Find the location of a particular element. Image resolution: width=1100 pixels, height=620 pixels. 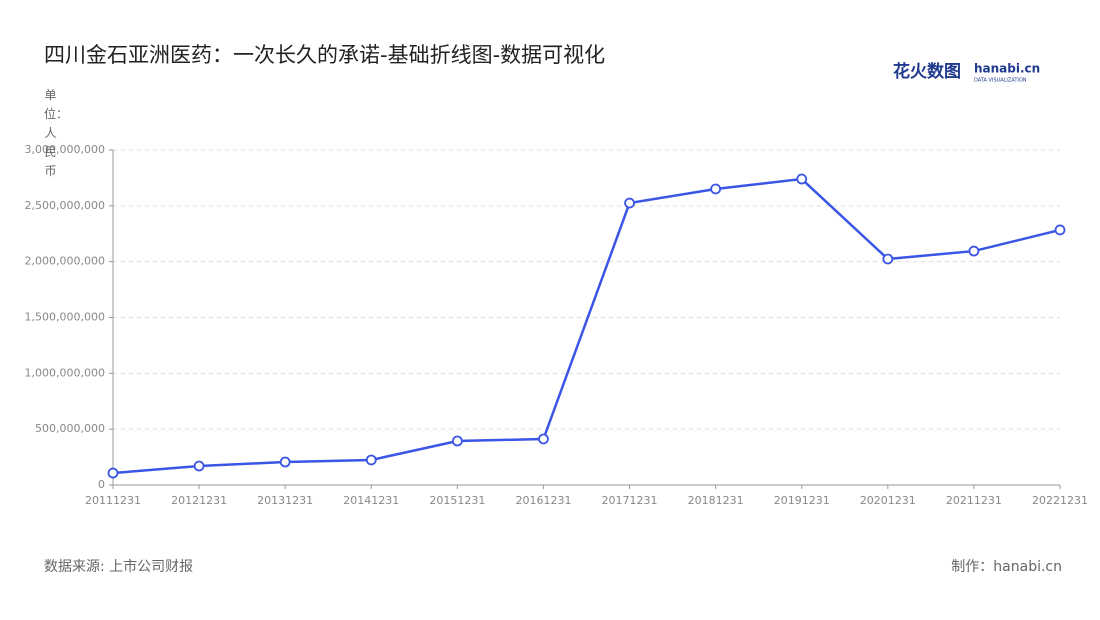

x-tick-label: 20191231 is located at coordinates (802, 500).